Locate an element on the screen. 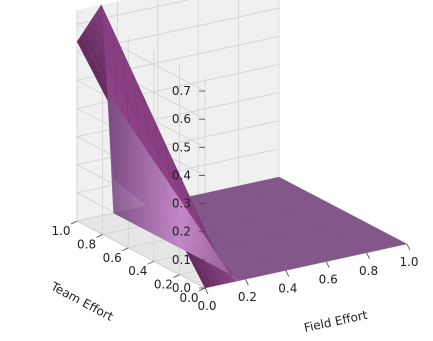  z-tick-label: 0.6 is located at coordinates (181, 119).